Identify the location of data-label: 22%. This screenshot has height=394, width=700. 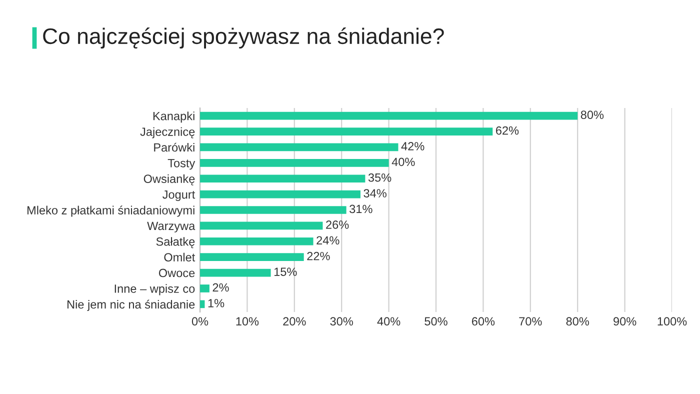
(318, 256).